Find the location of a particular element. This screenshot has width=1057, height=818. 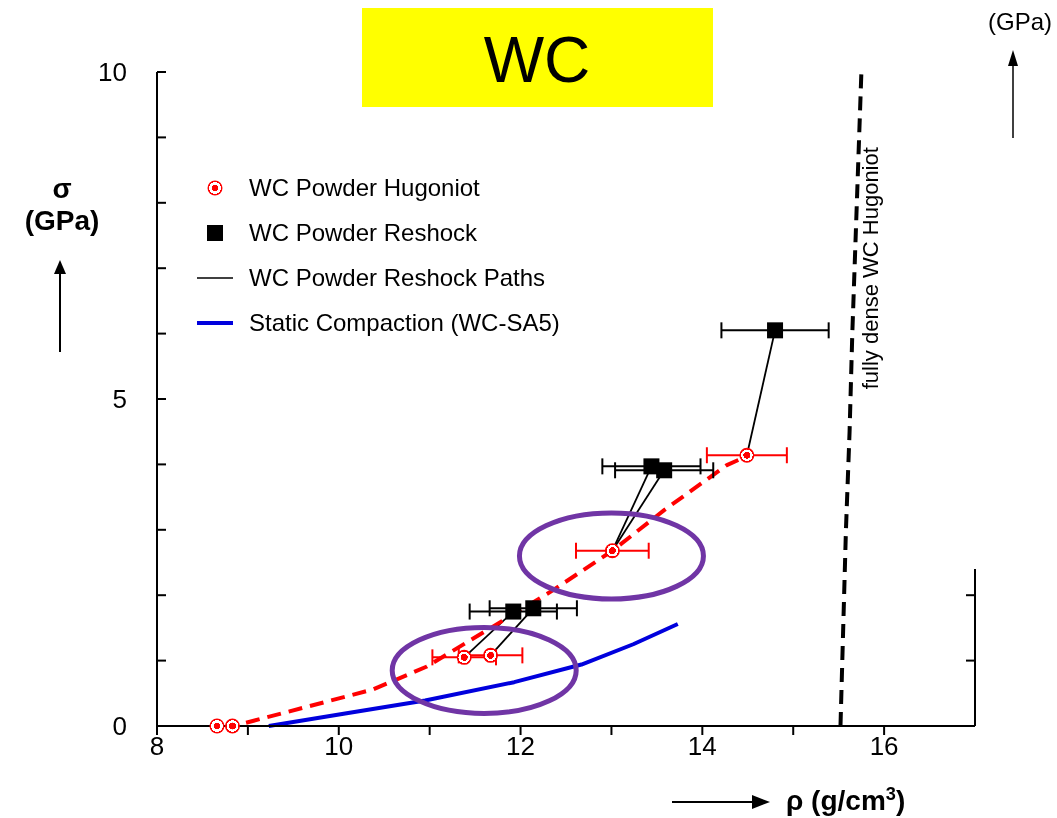

y-tick-label: 0 is located at coordinates (119, 726).